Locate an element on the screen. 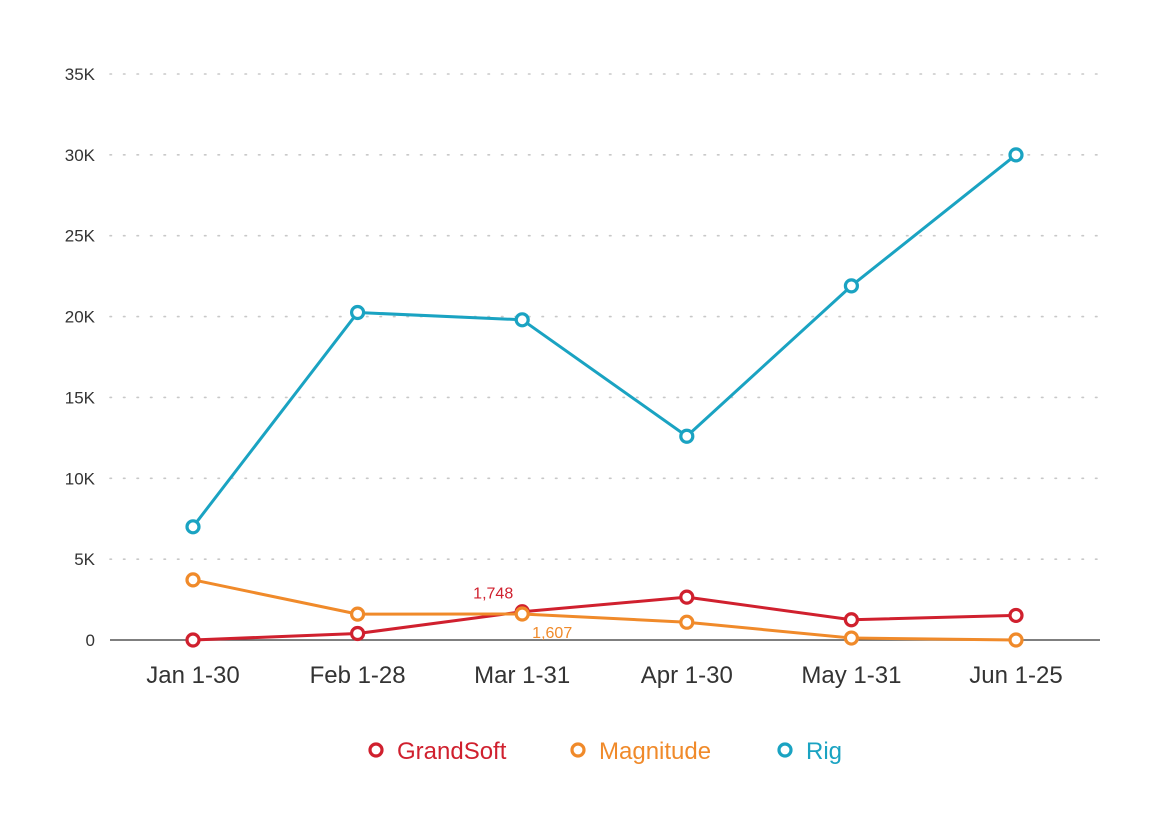  legend-label: Magnitude is located at coordinates (655, 751).